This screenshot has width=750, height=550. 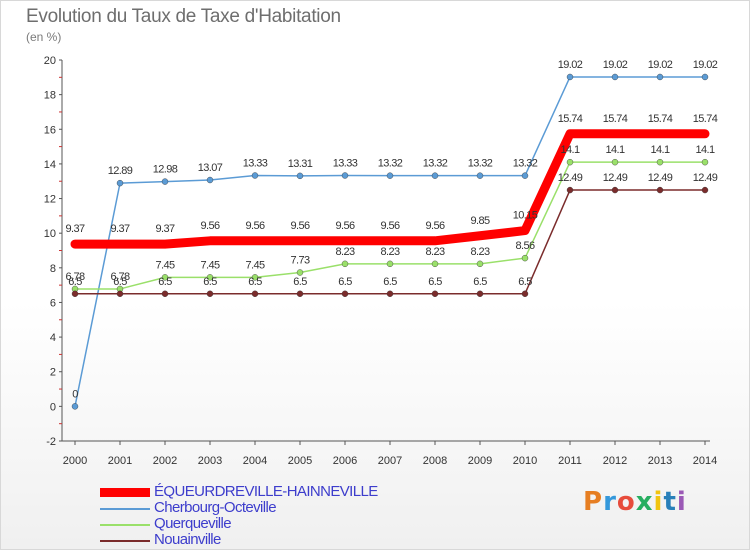 What do you see at coordinates (53, 303) in the screenshot?
I see `y-tick-label: 6` at bounding box center [53, 303].